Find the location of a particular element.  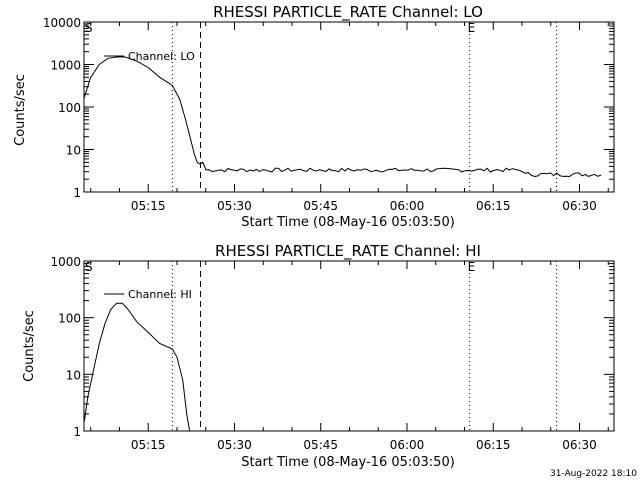

footer-timestamp: 31-Aug-2022 18:10 is located at coordinates (593, 474).